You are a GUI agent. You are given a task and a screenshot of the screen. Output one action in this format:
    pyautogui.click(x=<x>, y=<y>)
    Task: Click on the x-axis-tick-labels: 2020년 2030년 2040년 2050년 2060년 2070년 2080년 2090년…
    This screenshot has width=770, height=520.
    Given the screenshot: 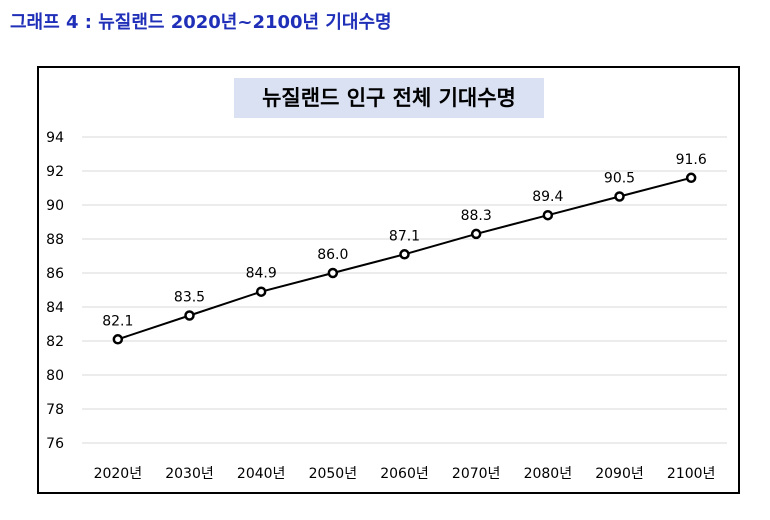 What is the action you would take?
    pyautogui.click(x=405, y=474)
    